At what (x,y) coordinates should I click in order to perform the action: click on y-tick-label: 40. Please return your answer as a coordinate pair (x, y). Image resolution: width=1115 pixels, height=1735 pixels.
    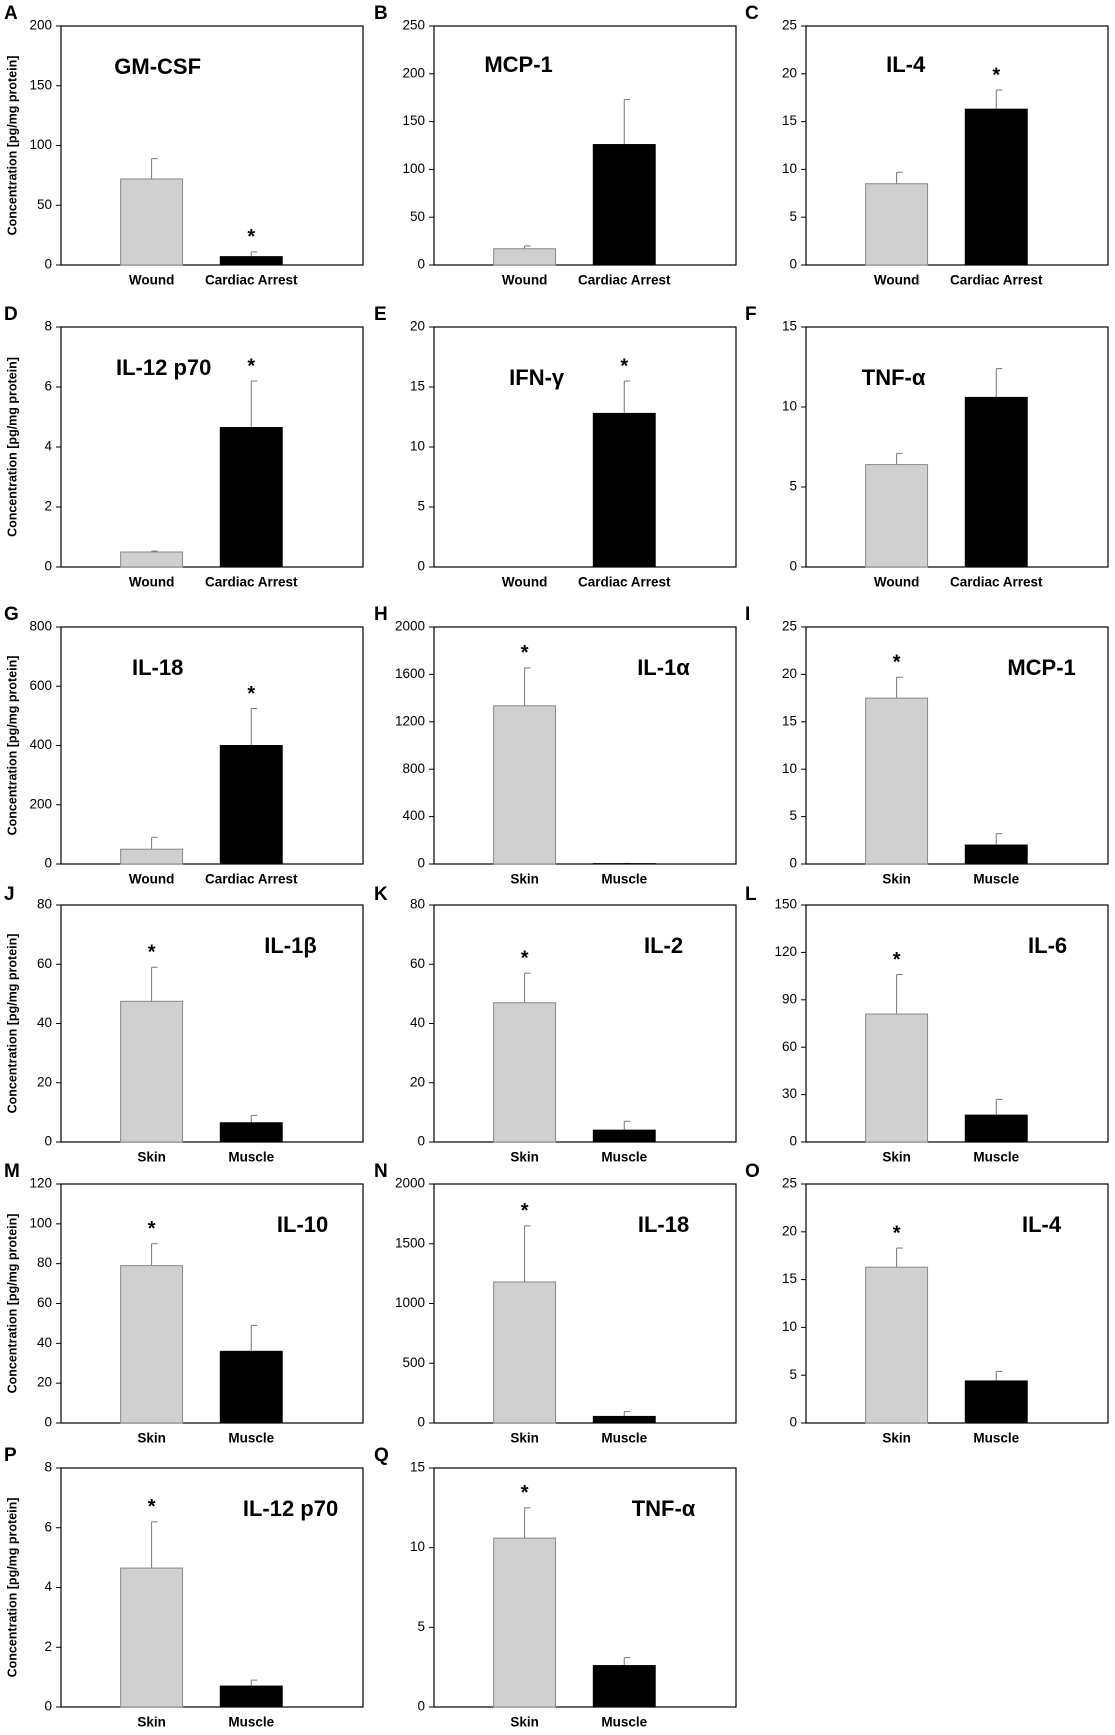
    Looking at the image, I should click on (44, 1022).